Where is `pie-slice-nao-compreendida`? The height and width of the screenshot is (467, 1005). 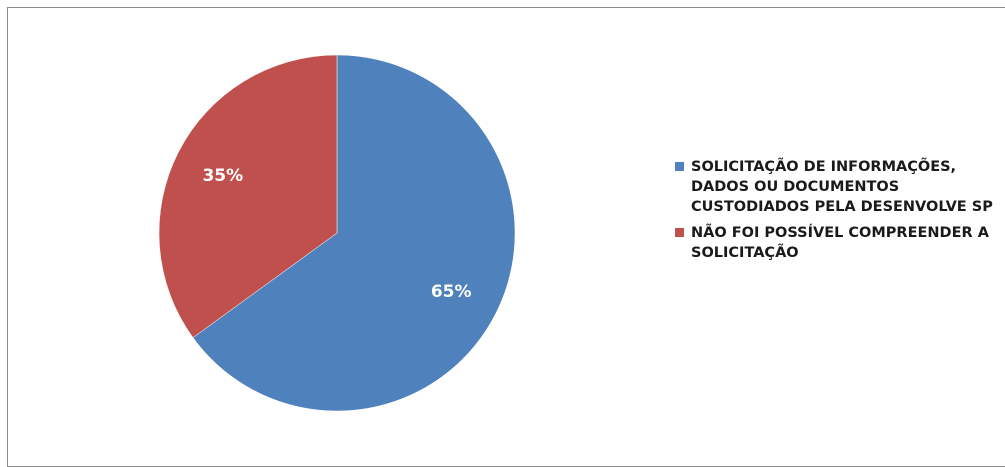 pie-slice-nao-compreendida is located at coordinates (248, 196).